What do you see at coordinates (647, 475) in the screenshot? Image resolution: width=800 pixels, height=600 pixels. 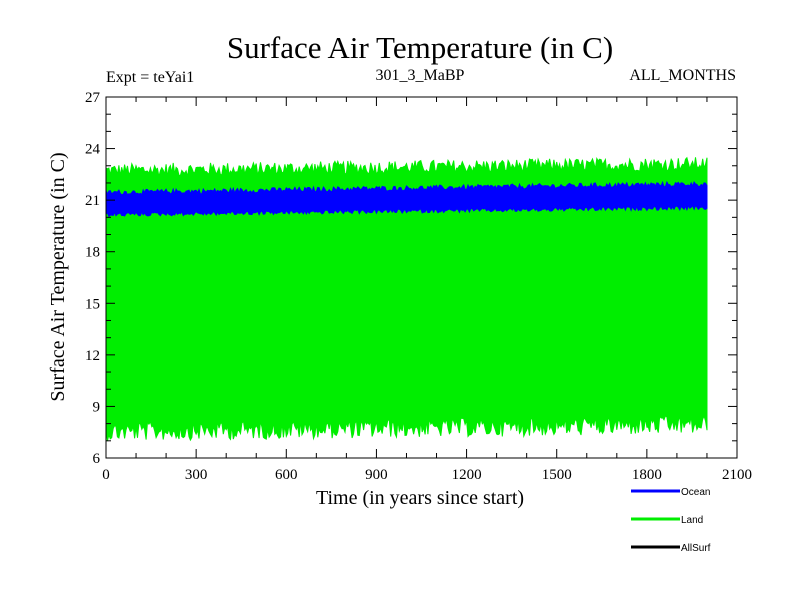 I see `x-tick-label: 1800` at bounding box center [647, 475].